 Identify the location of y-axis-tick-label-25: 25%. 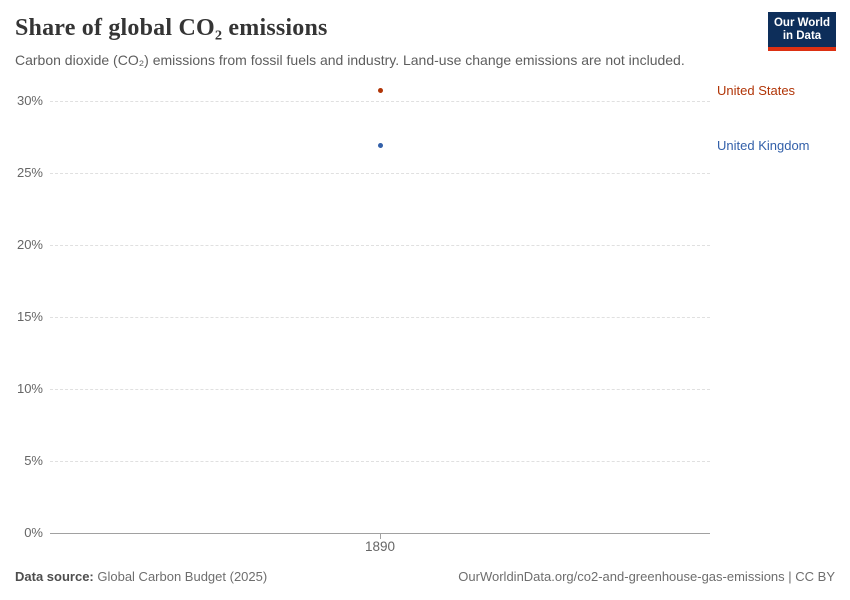
(29, 172).